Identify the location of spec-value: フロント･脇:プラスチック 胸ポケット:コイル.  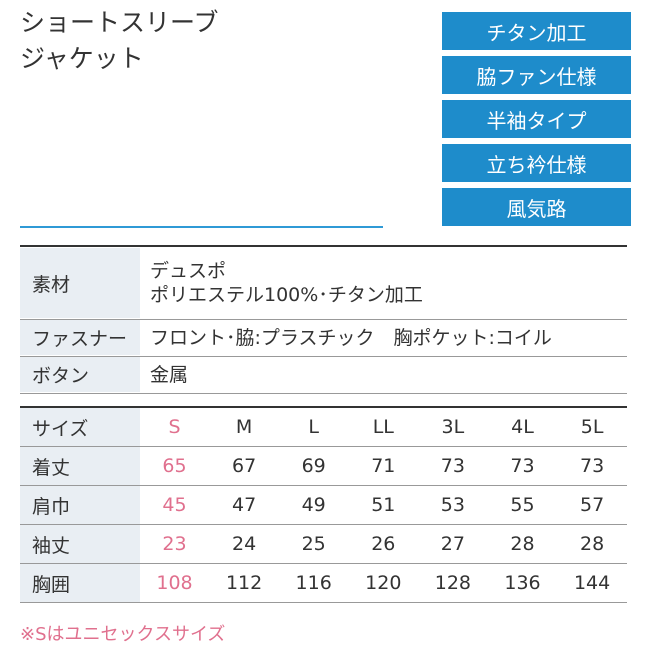
(351, 337).